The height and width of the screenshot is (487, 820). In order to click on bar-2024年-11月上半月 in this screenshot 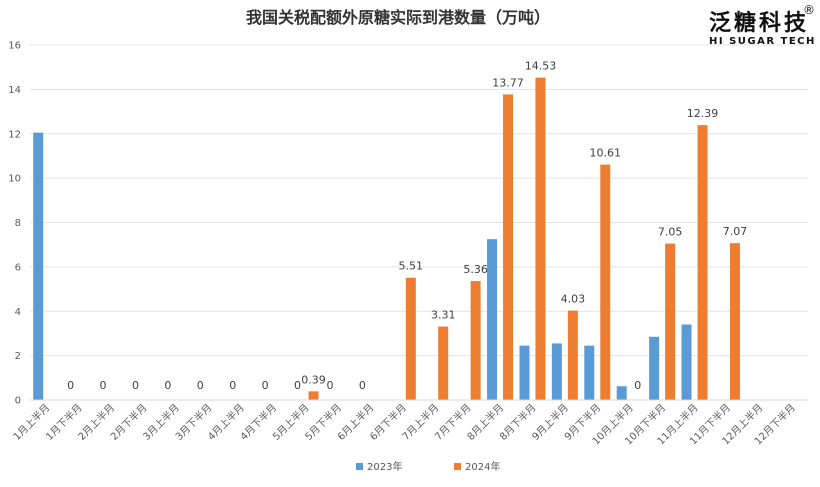, I will do `click(702, 263)`.